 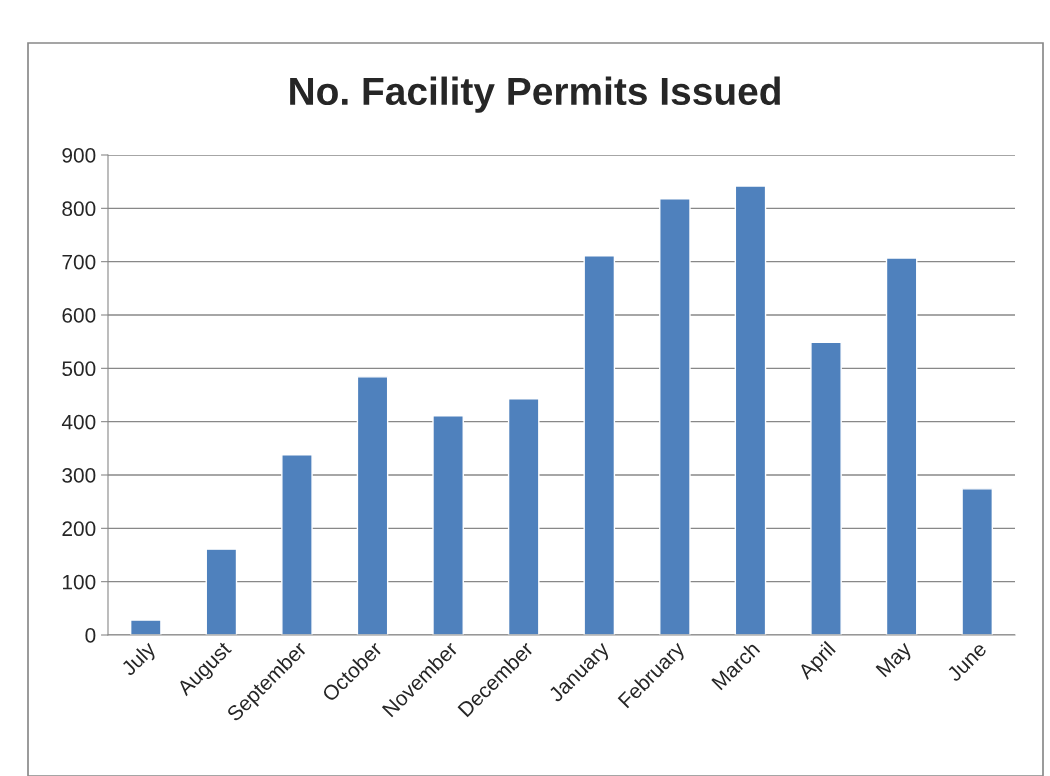 What do you see at coordinates (79, 262) in the screenshot?
I see `y-tick-label: 700` at bounding box center [79, 262].